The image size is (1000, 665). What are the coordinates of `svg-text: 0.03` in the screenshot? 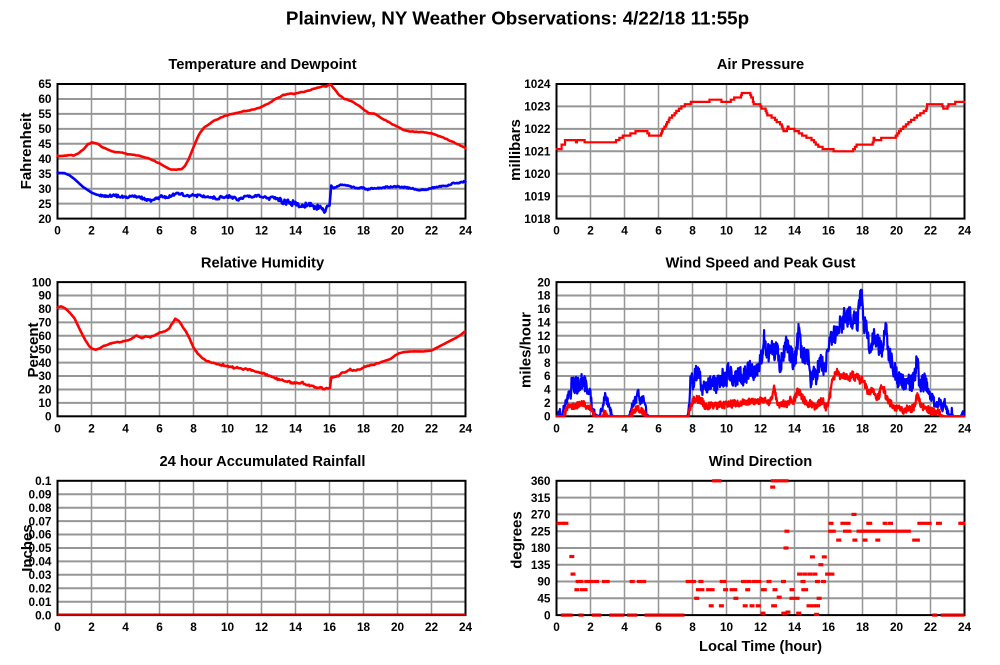 It's located at (40, 575).